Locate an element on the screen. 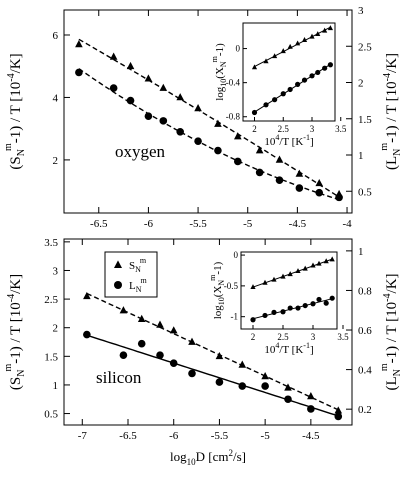 This screenshot has height=477, width=409. oxygen-main-ylabel-left-sub: N is located at coordinates (21, 152).